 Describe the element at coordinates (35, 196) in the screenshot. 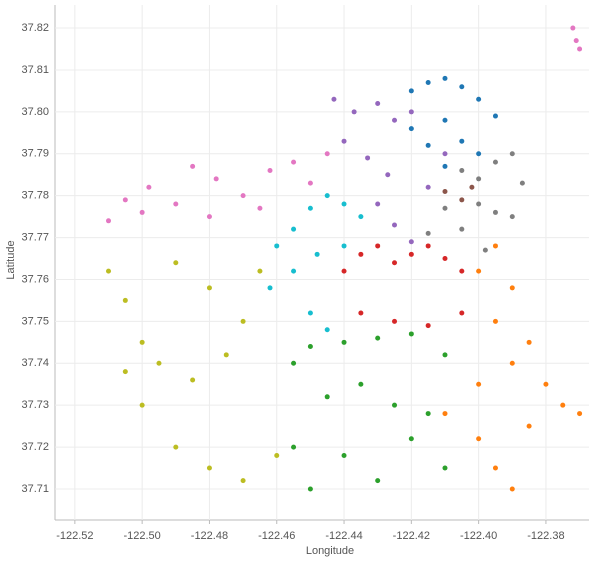

I see `y-tick-label: 37.78` at that location.